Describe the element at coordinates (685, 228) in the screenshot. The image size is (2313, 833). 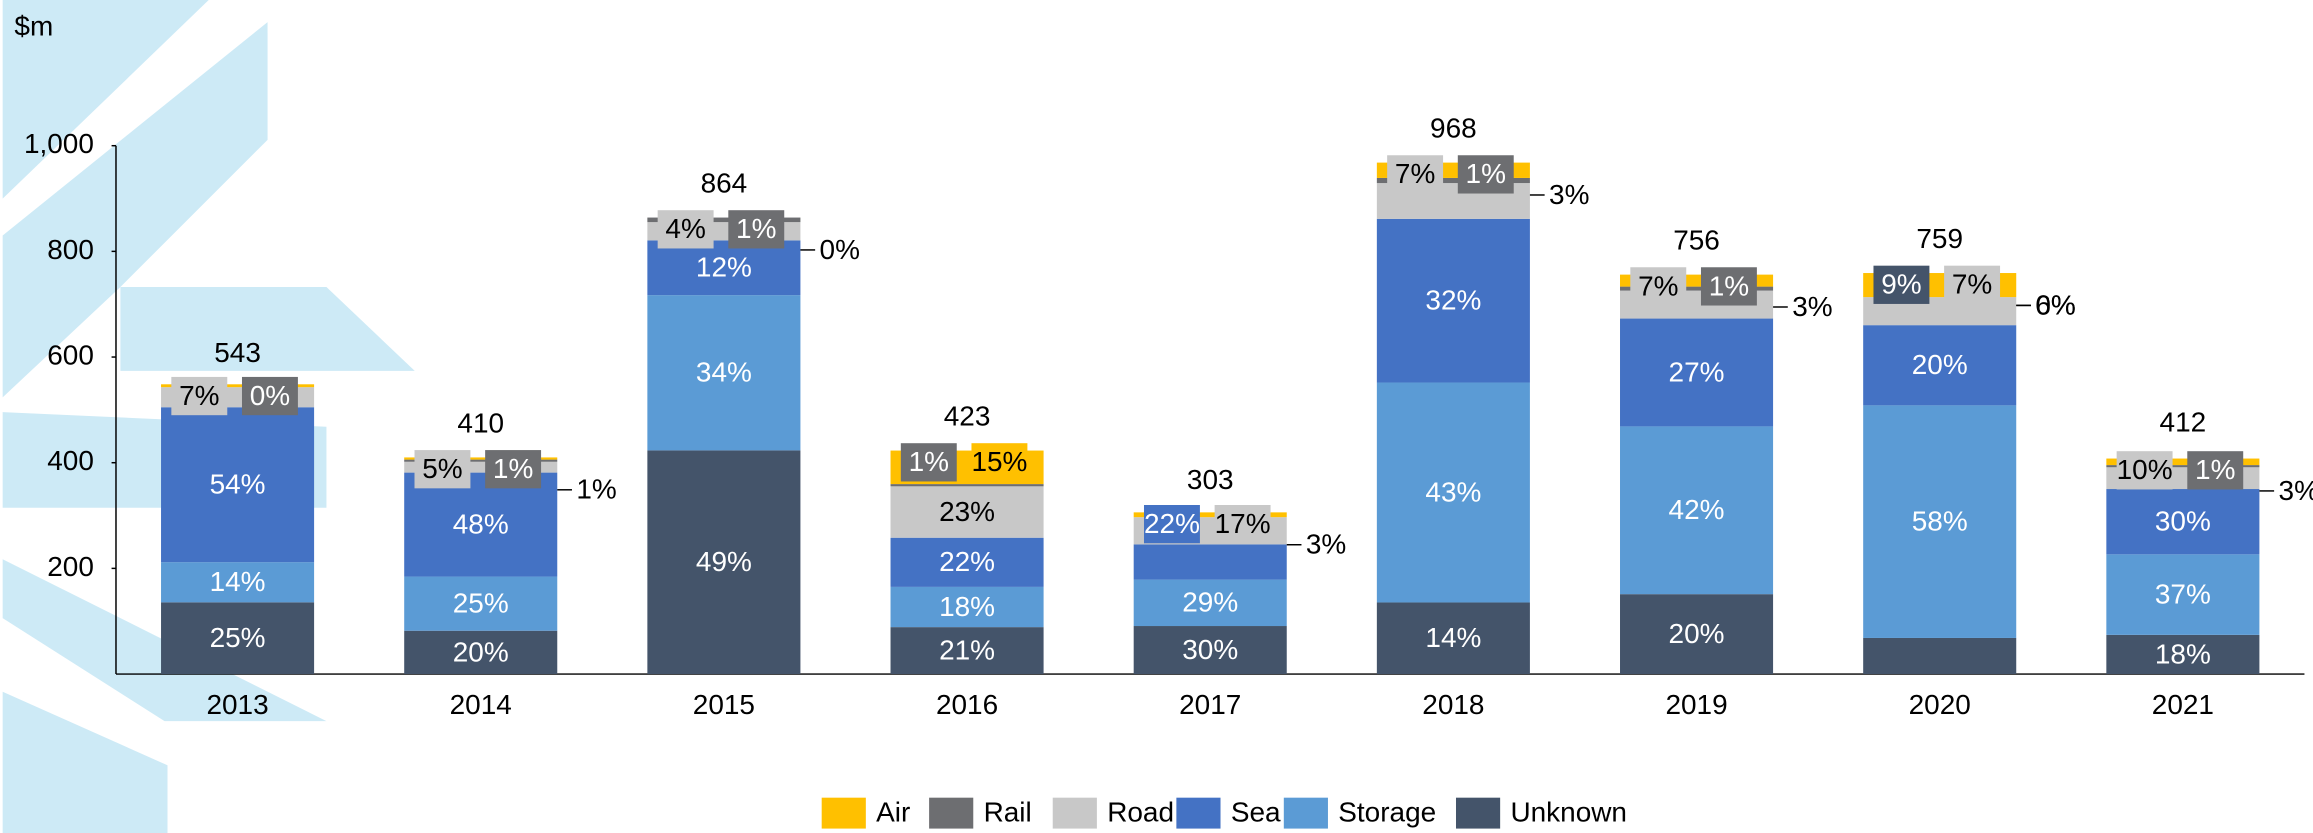
I see `value-label: 4%` at that location.